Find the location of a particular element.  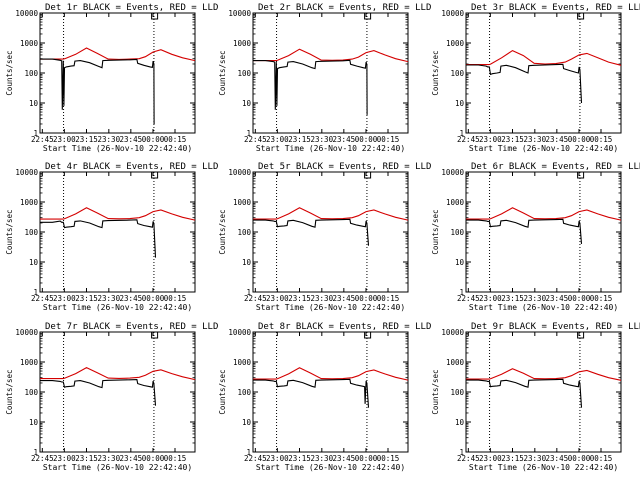

chart-title: Det 9r BLACK = Events, RED = LLD is located at coordinates (555, 327).